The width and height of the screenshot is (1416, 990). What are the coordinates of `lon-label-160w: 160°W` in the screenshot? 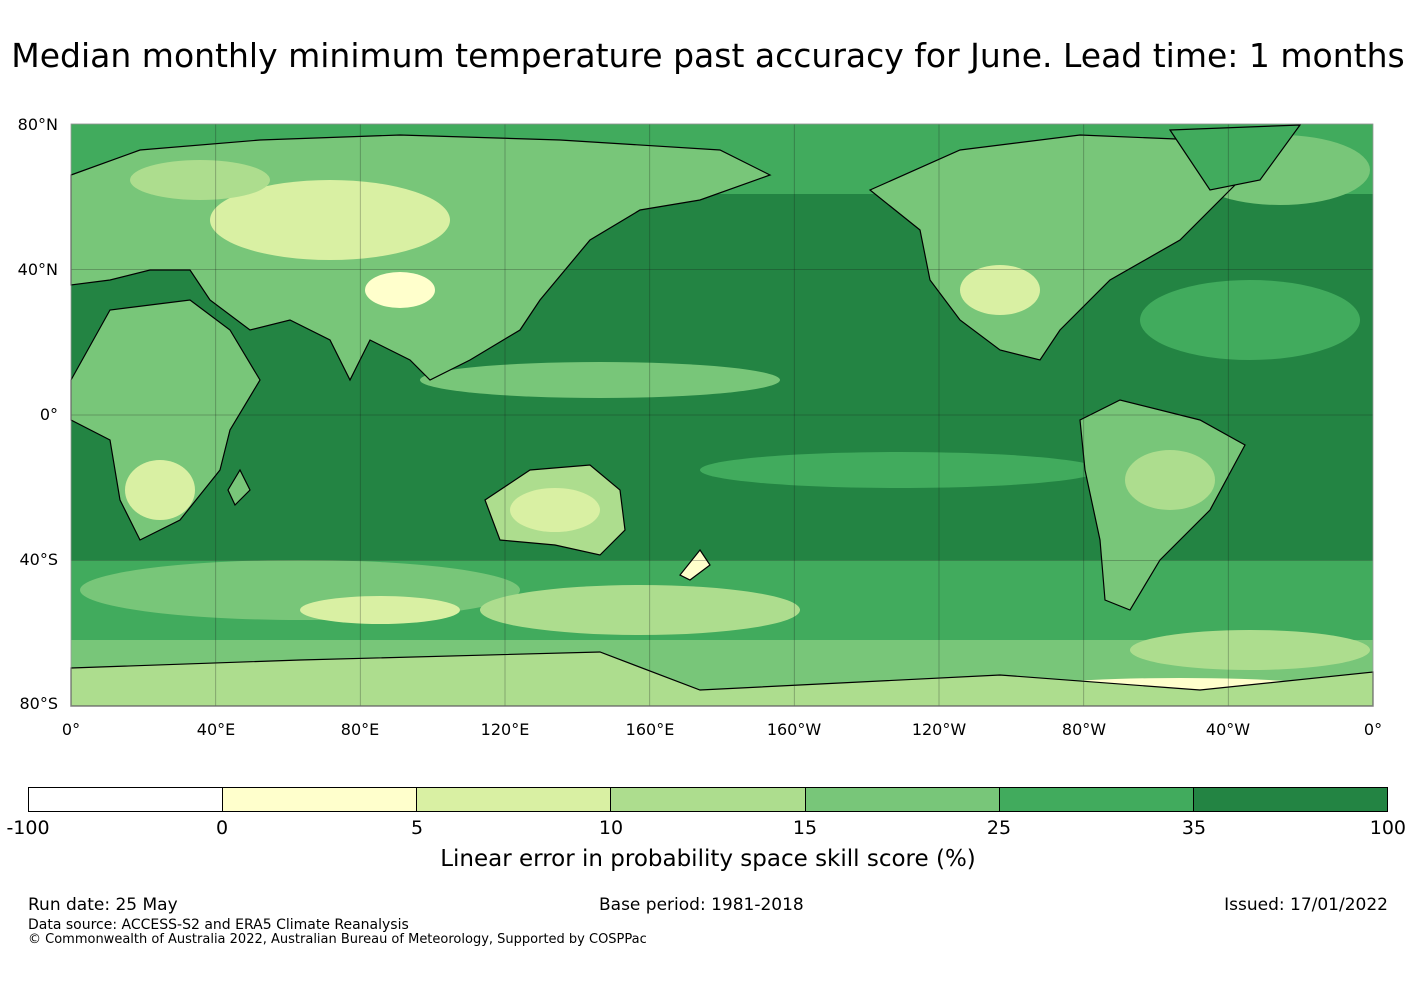 It's located at (794, 729).